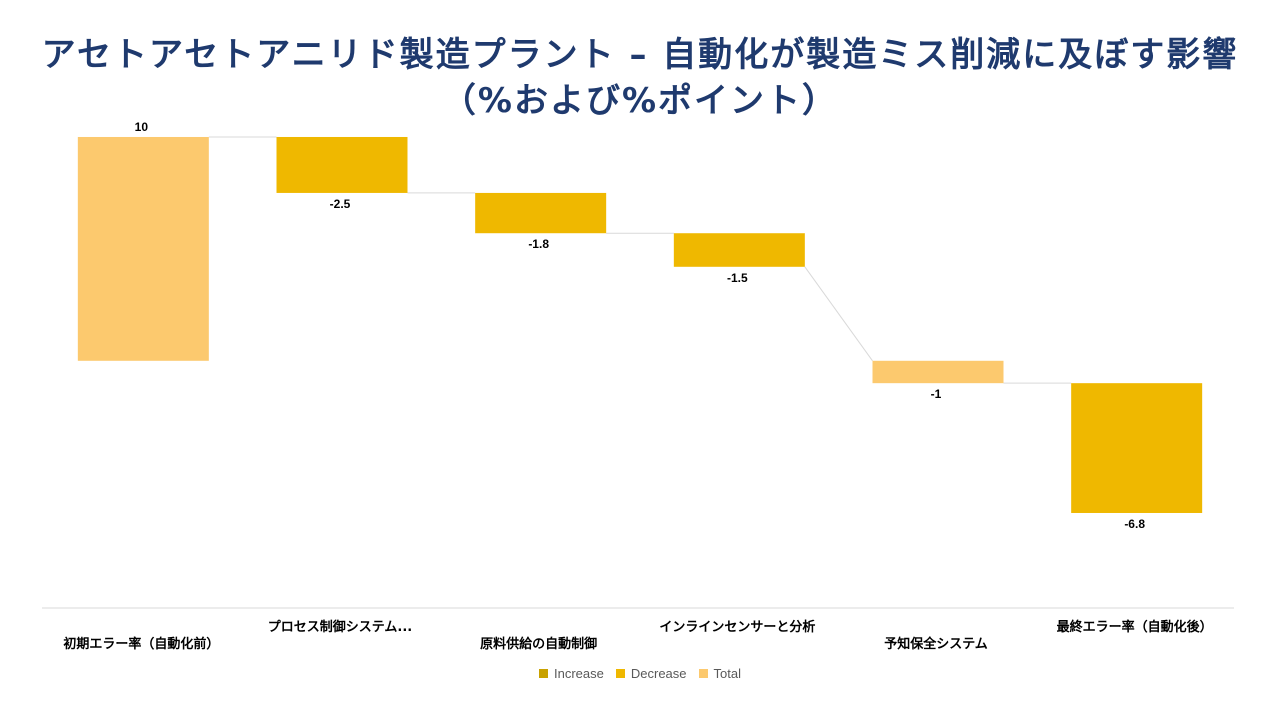 Image resolution: width=1280 pixels, height=720 pixels. I want to click on chart-legend: Increase Decrease Total, so click(640, 673).